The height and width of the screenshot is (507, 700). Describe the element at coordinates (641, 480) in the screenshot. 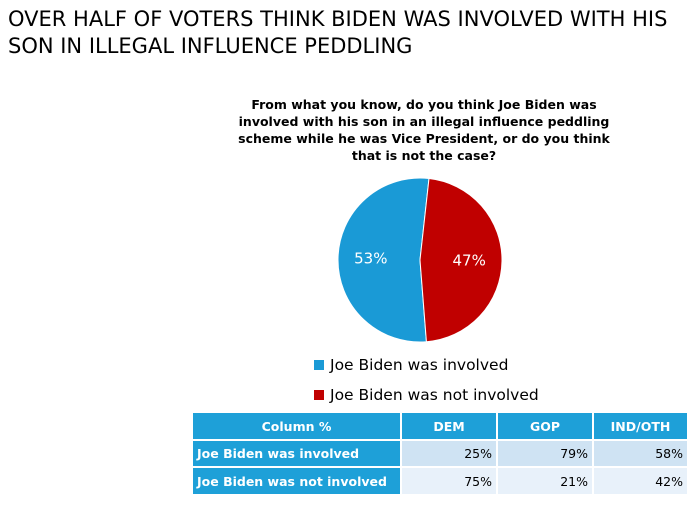

I see `table-cell-ind-oth: 42%` at that location.